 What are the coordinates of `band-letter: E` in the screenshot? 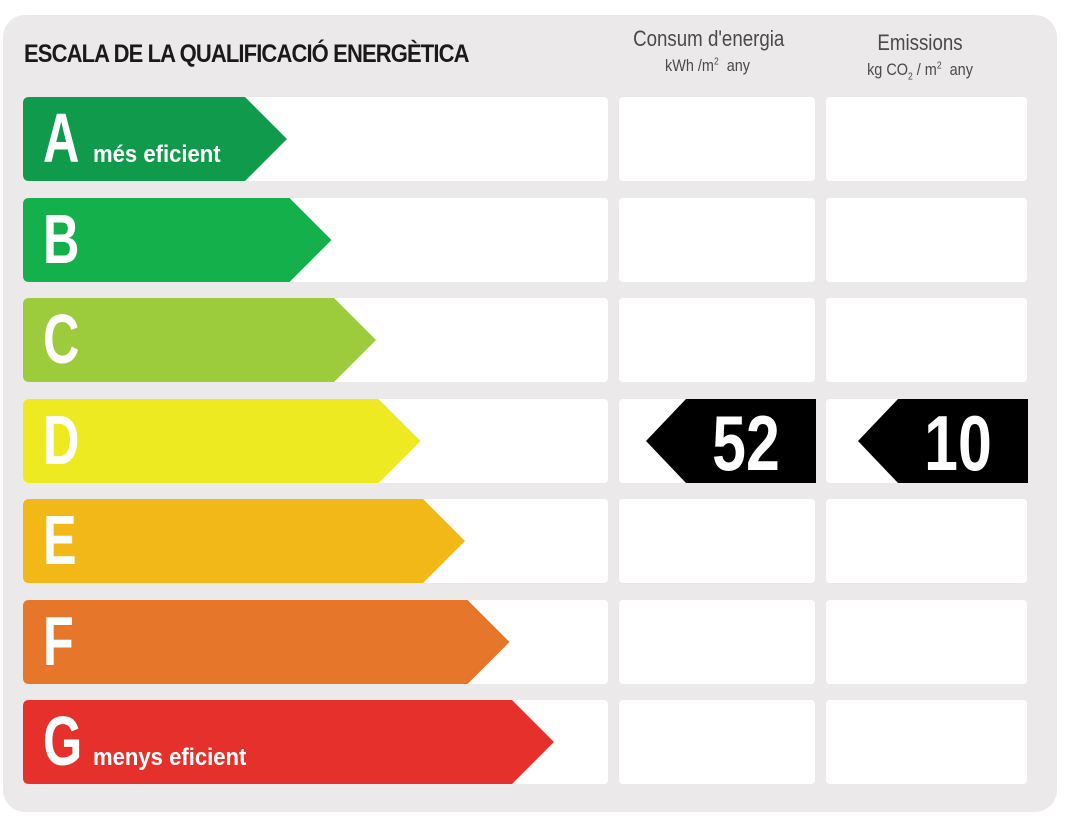 It's located at (60, 540).